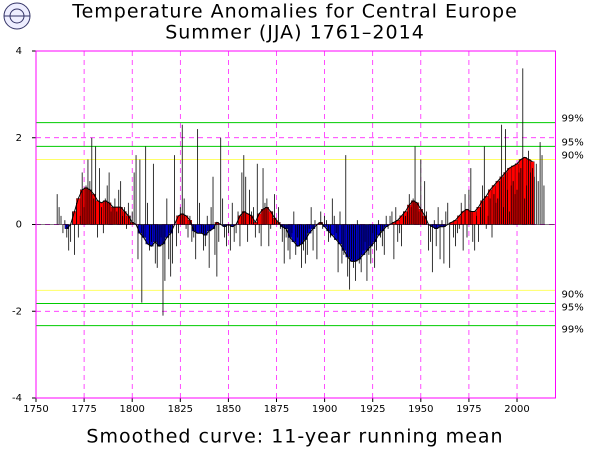 The image size is (590, 453). I want to click on y-tick-label: 4, so click(19, 51).